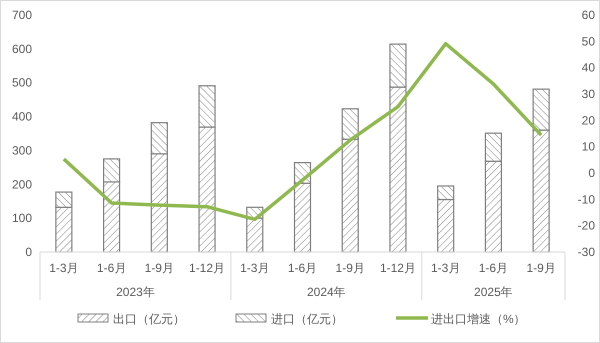 The image size is (600, 343). I want to click on y-tick-label: 600, so click(22, 49).